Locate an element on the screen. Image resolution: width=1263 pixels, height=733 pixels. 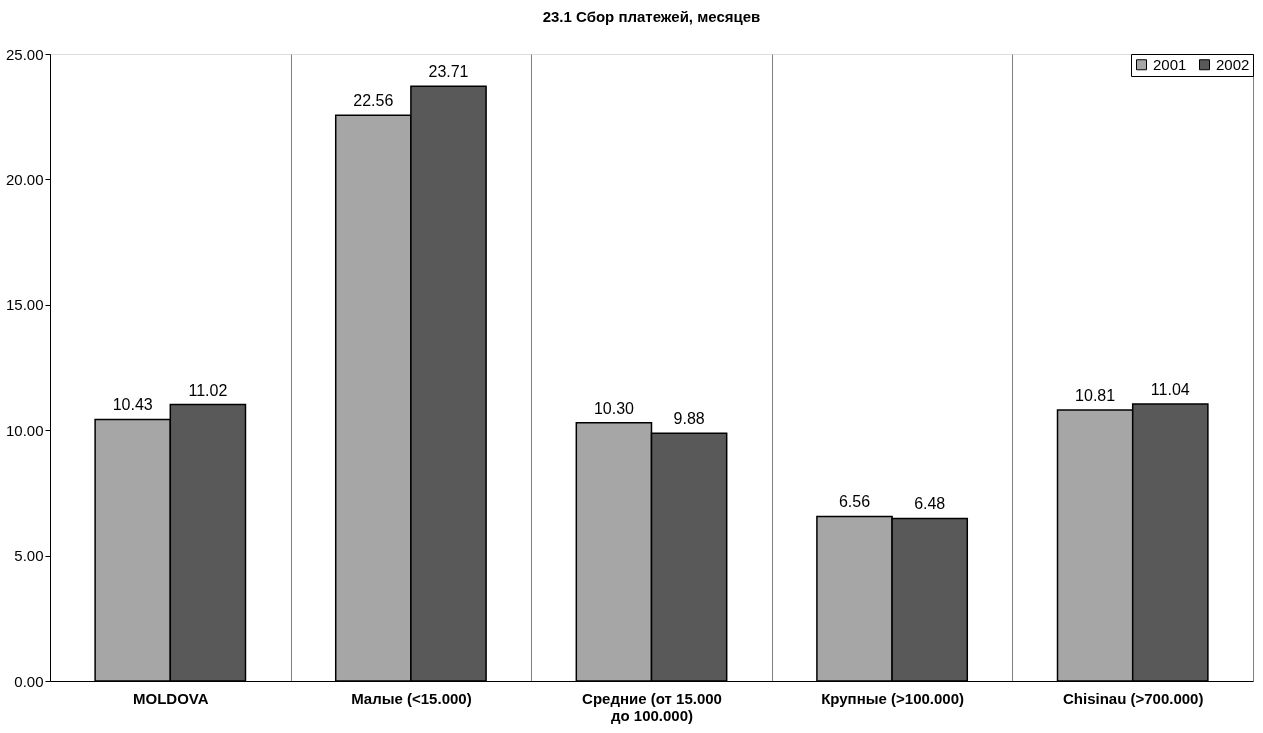
x-tick-label: MOLDOVA is located at coordinates (171, 698).